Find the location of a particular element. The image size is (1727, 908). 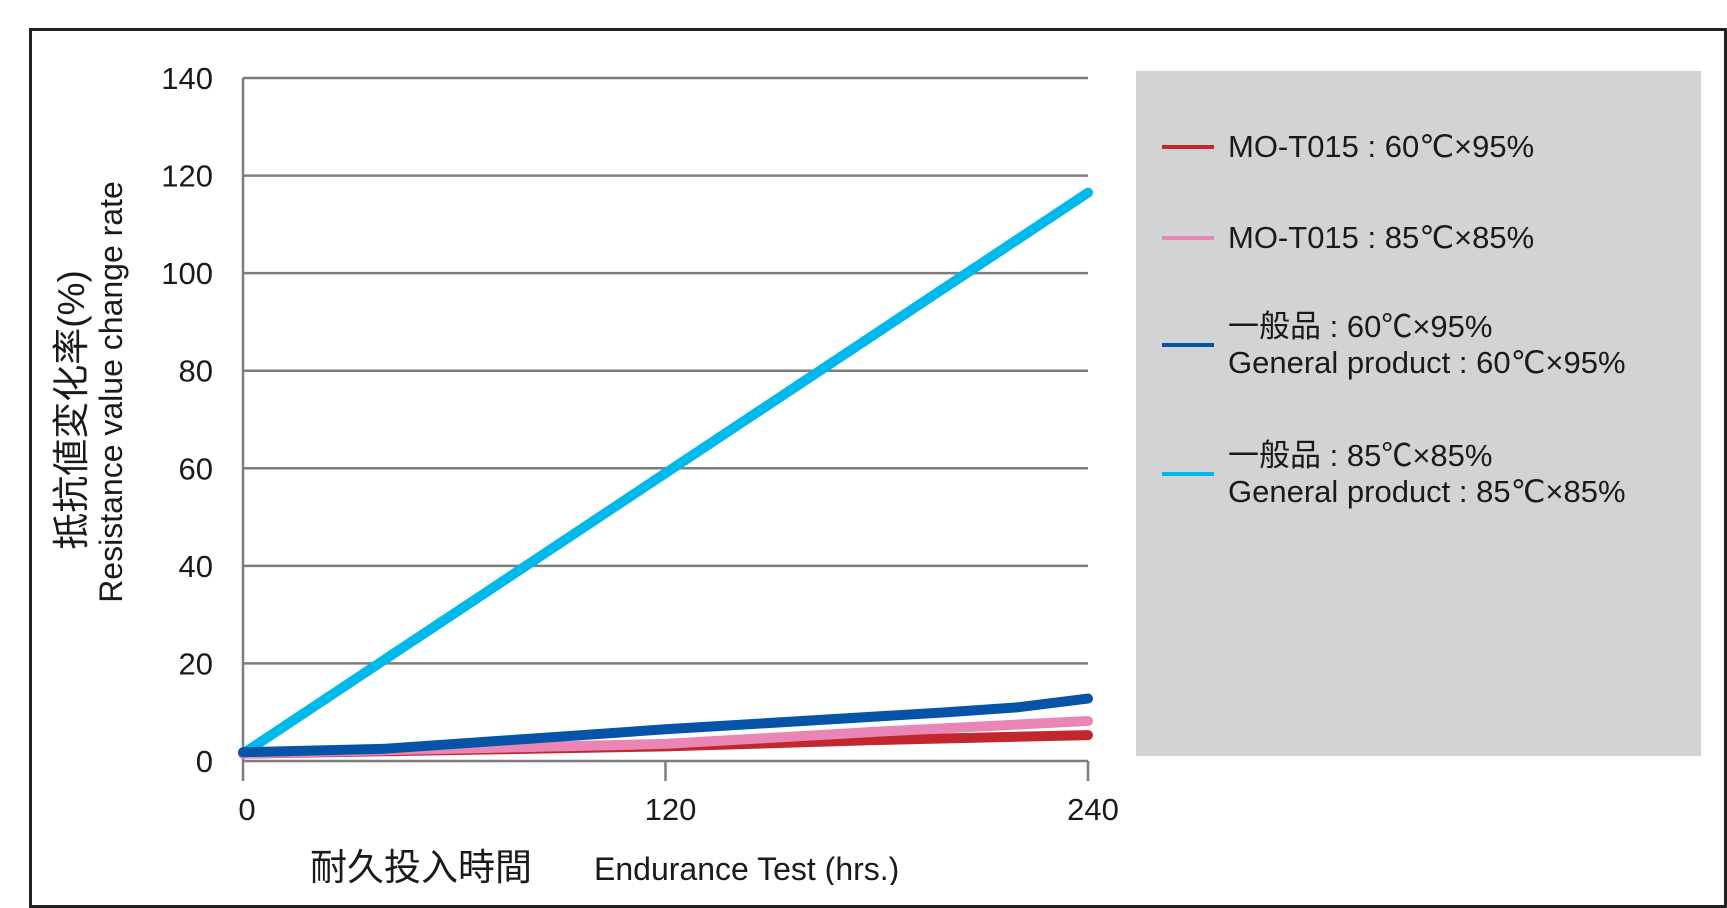

x-tick-label-240: 240 is located at coordinates (1093, 809).